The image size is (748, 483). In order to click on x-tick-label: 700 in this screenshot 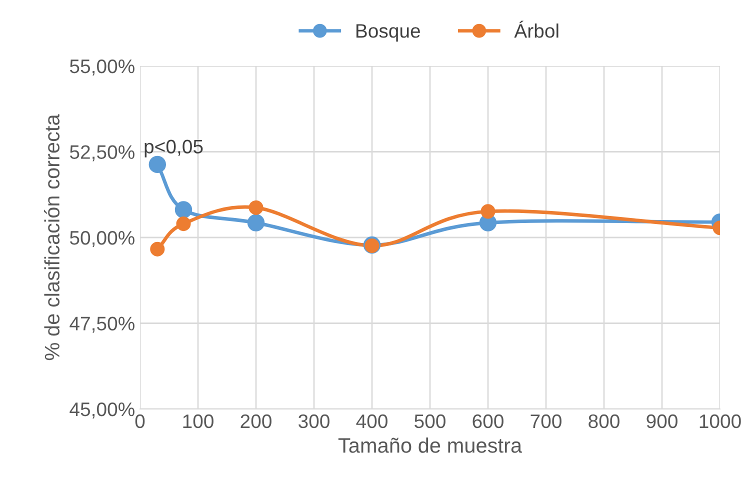, I will do `click(546, 421)`.